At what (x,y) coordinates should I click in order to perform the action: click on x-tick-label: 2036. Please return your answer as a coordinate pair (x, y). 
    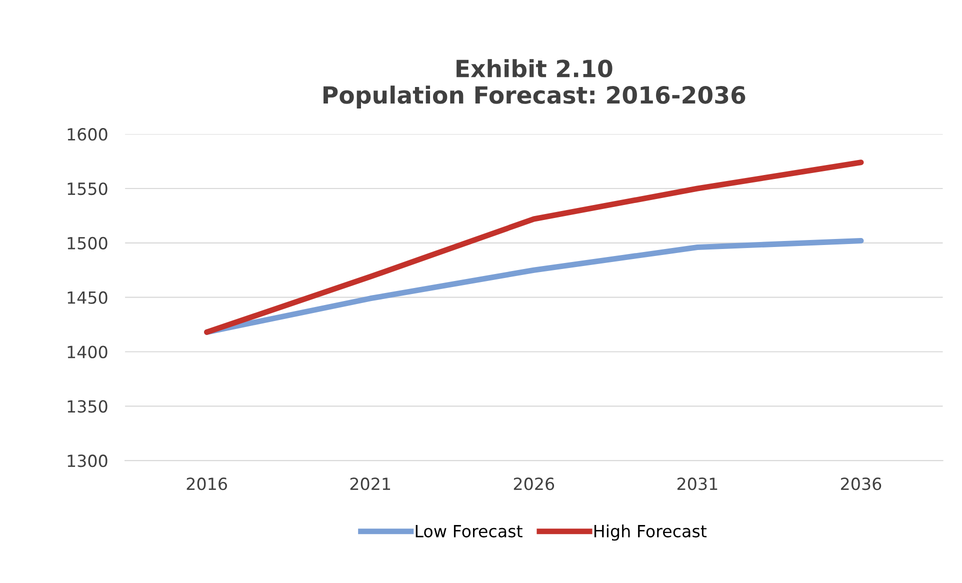
    Looking at the image, I should click on (861, 484).